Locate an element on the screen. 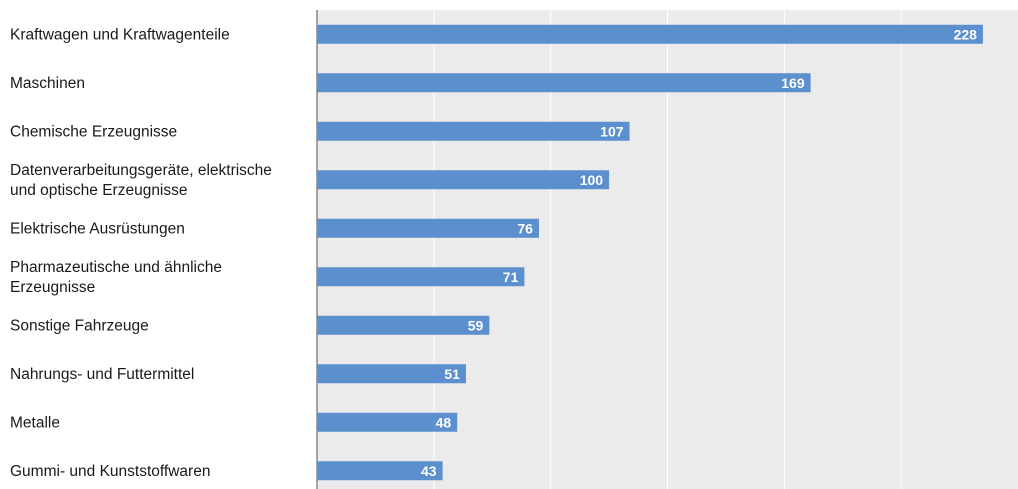  category-label: Elektrische Ausrüstungen is located at coordinates (97, 228).